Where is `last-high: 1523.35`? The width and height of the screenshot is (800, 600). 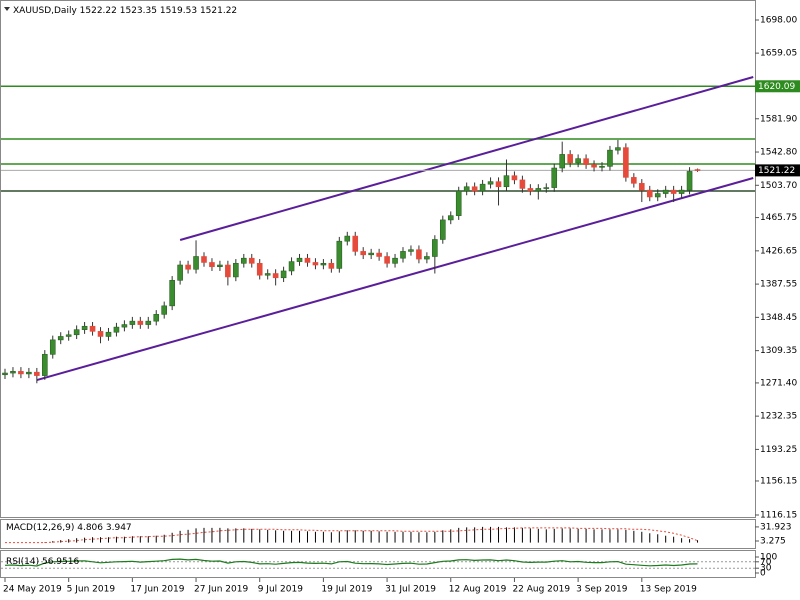 last-high: 1523.35 is located at coordinates (138, 11).